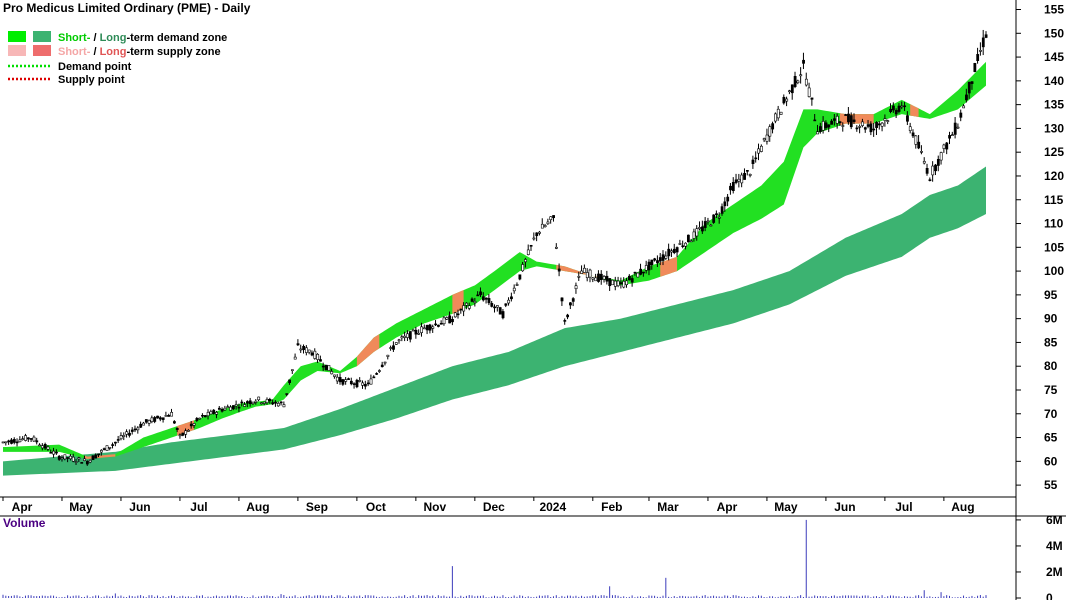 This screenshot has width=1066, height=600. What do you see at coordinates (1054, 572) in the screenshot?
I see `vol-tick-label: 2M` at bounding box center [1054, 572].